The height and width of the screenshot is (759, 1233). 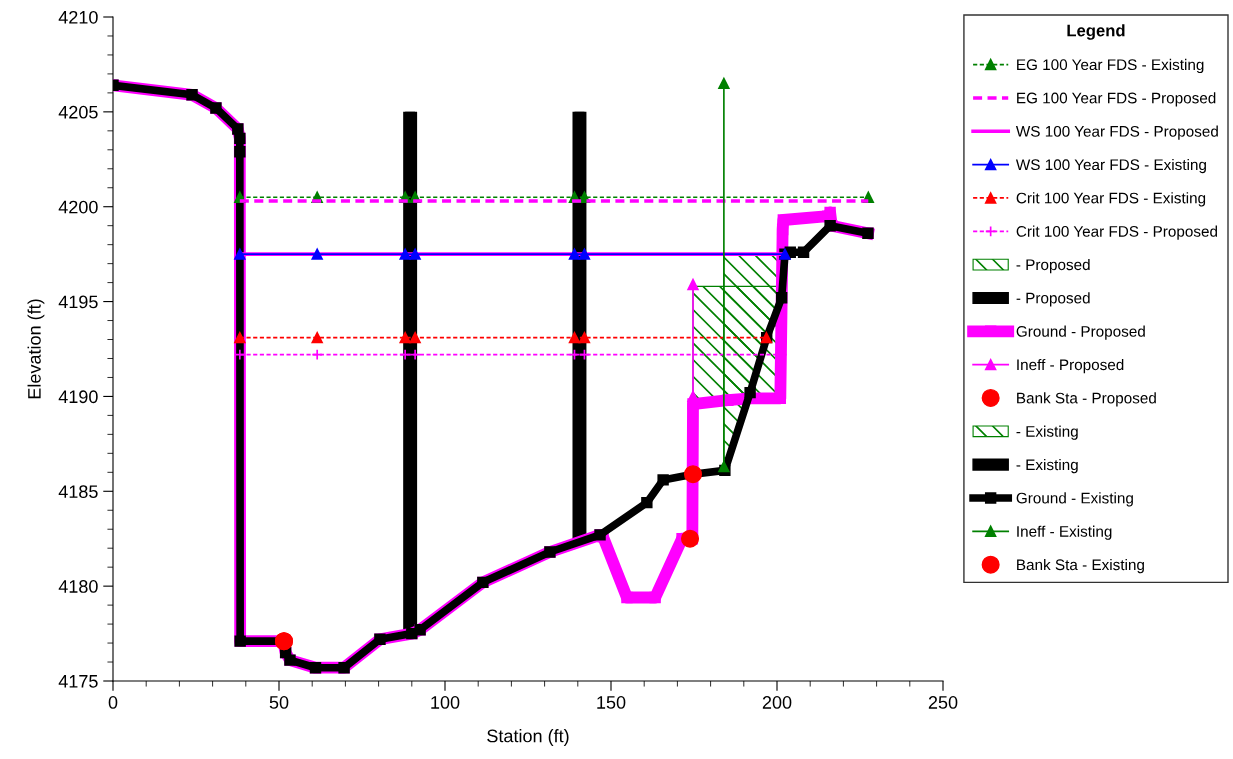 What do you see at coordinates (1086, 399) in the screenshot?
I see `legend-label: Bank Sta - Proposed` at bounding box center [1086, 399].